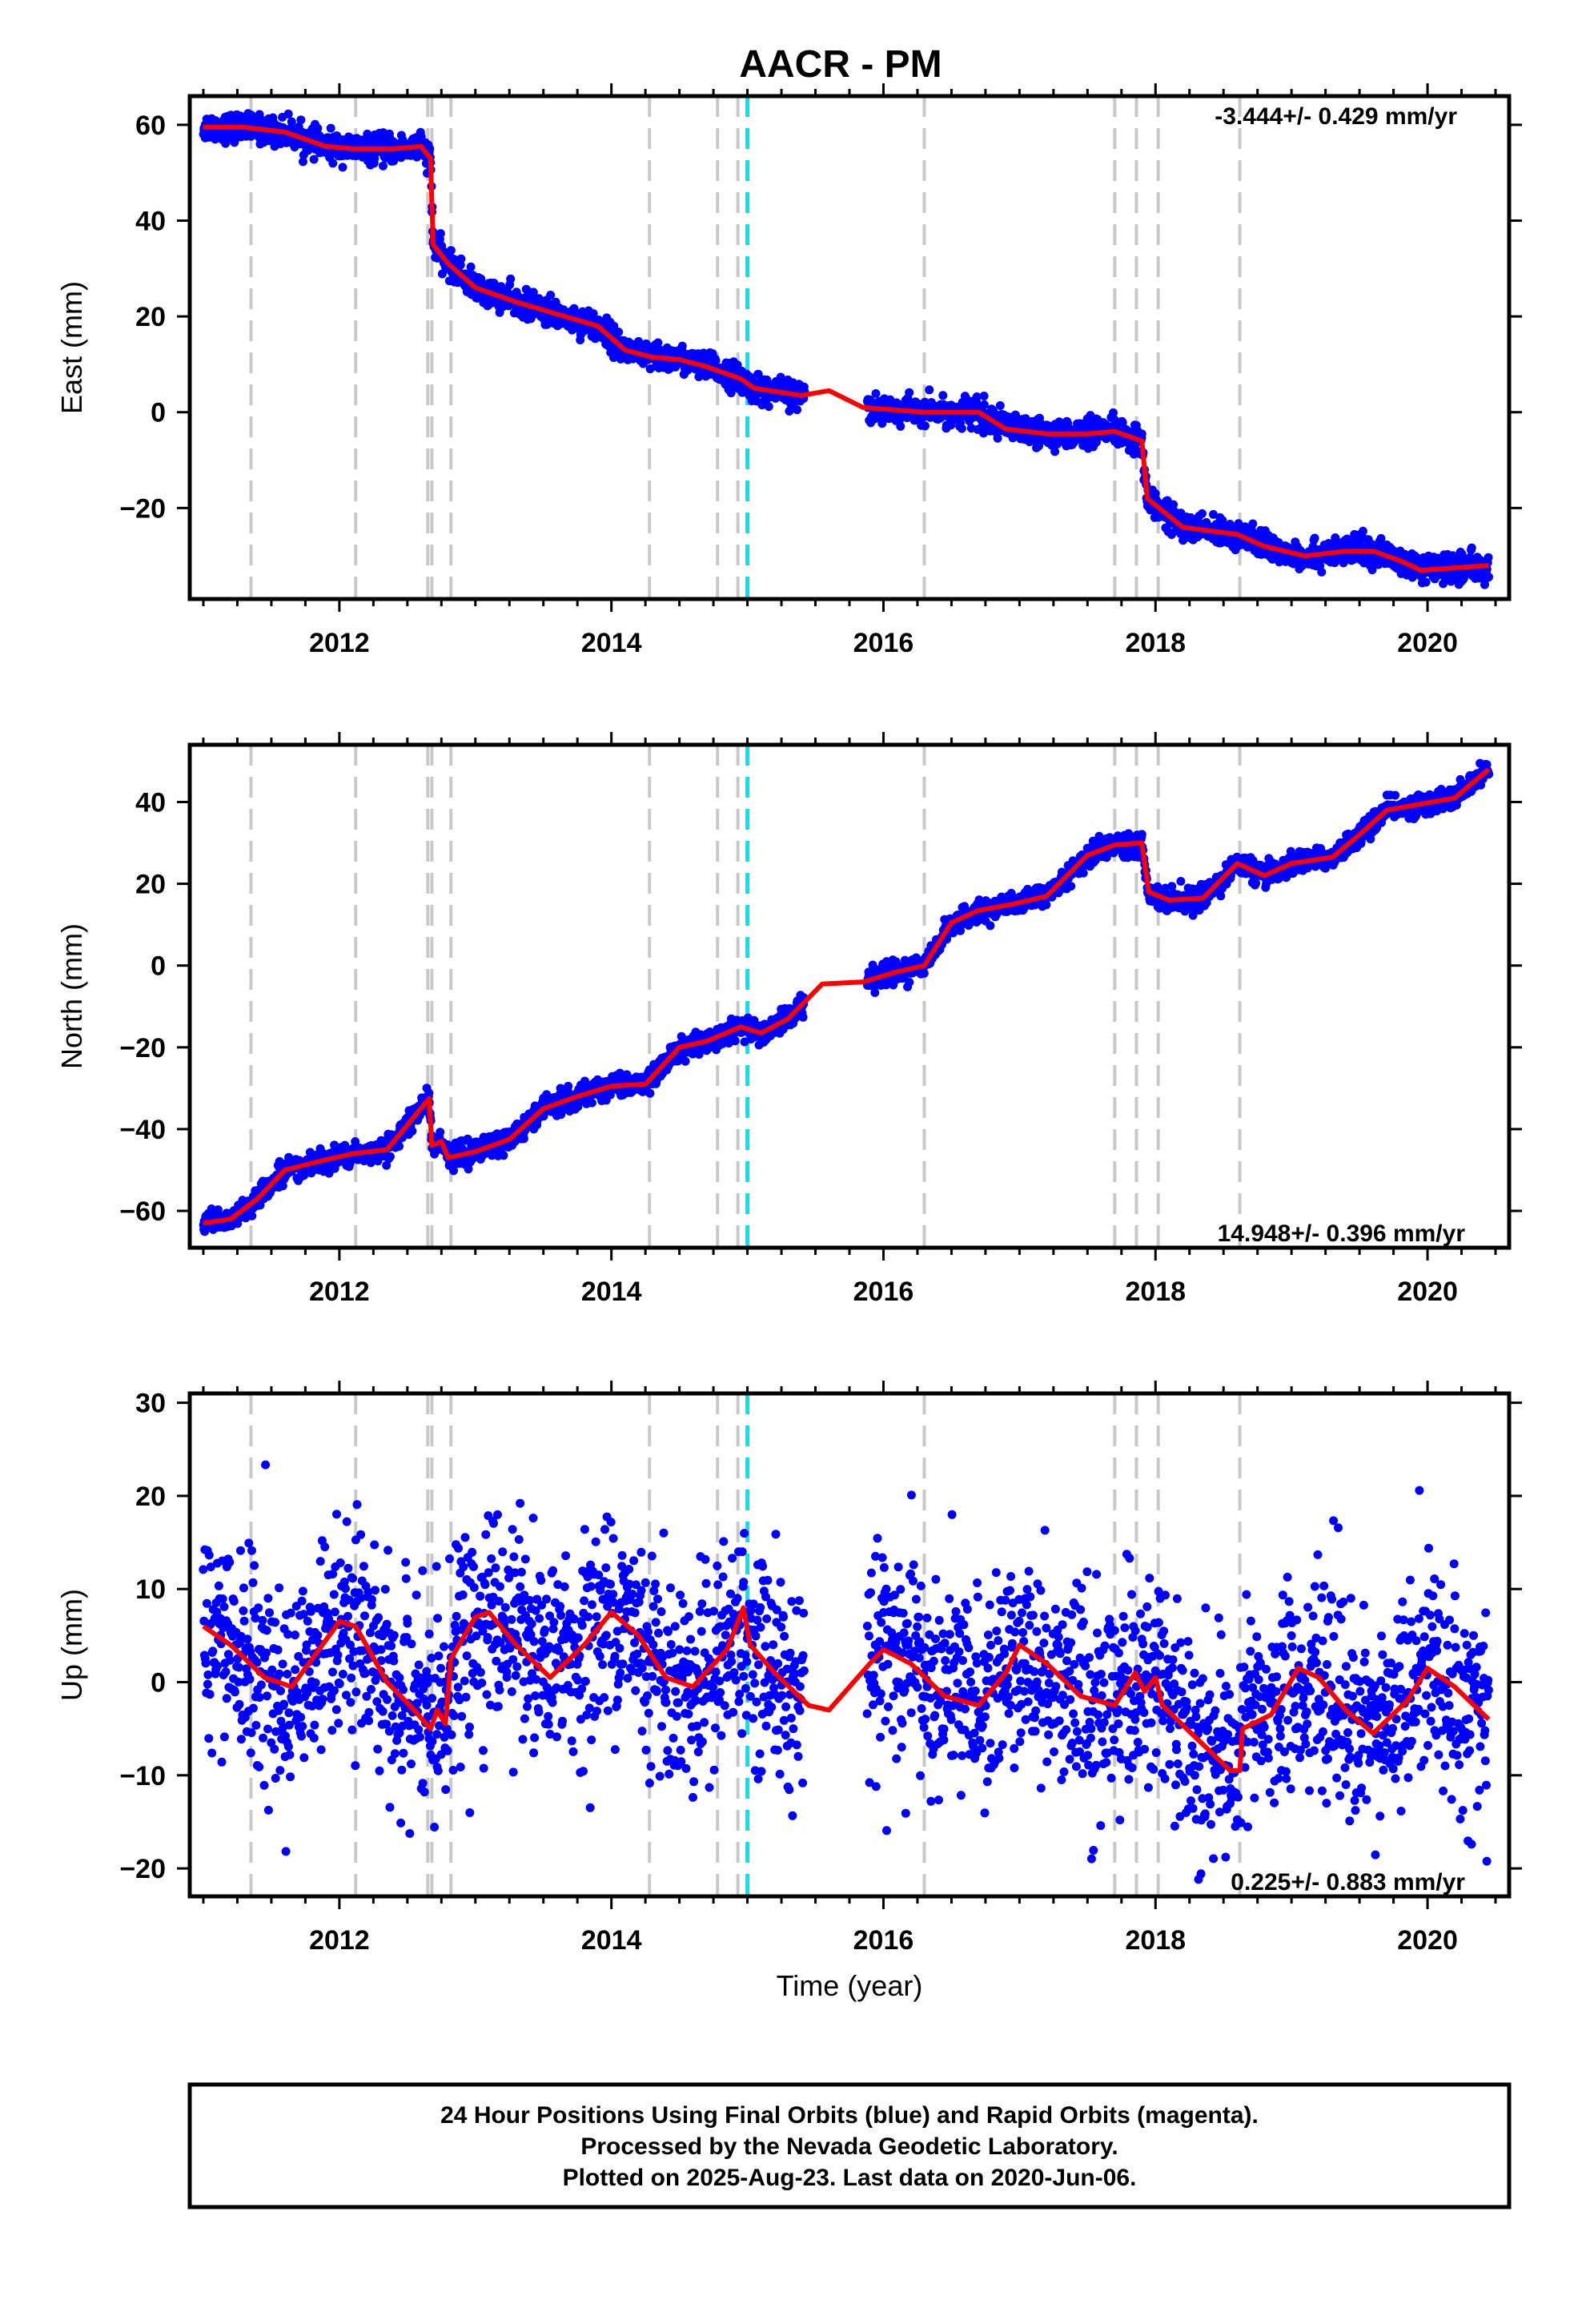 The width and height of the screenshot is (1582, 2324). I want to click on x-tick-label: 2020, so click(1427, 643).